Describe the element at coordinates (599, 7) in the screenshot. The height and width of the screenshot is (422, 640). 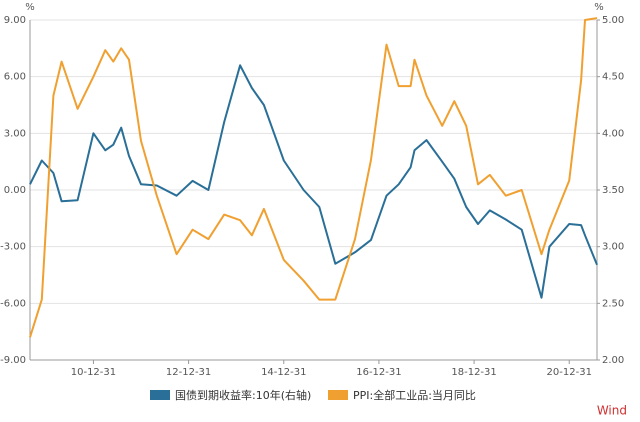
I see `y2-axis-unit: %` at that location.